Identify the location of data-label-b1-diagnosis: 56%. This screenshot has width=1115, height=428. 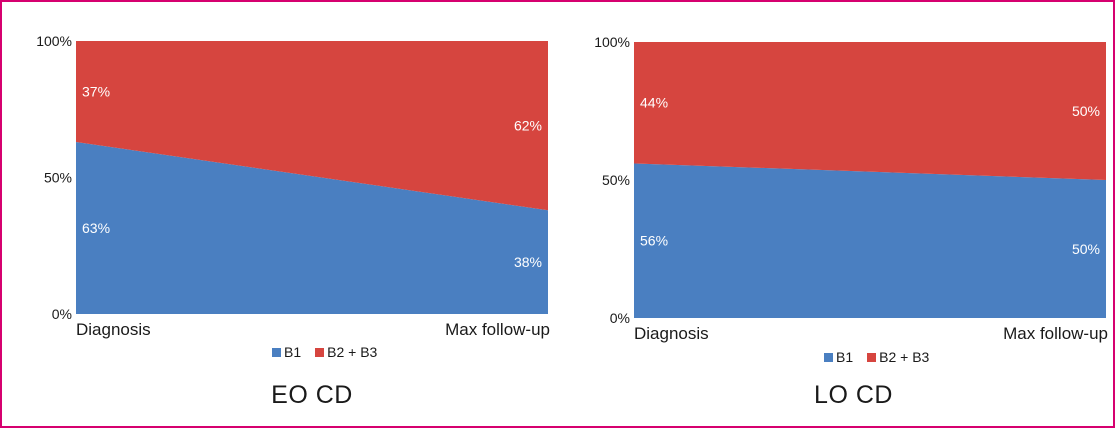
(654, 241).